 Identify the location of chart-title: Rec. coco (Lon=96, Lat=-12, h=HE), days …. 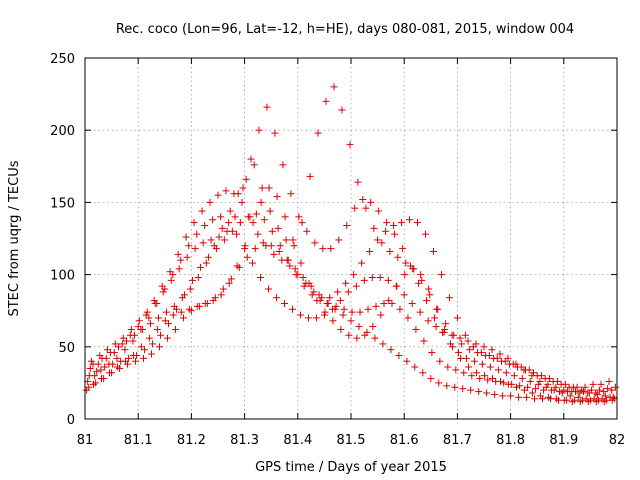
(345, 29).